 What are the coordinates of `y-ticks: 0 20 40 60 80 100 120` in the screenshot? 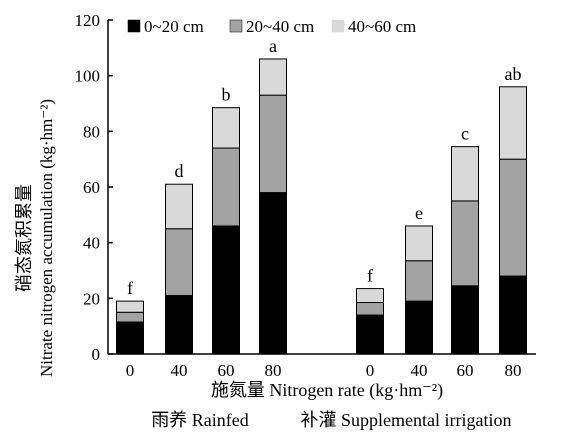 It's located at (94, 187).